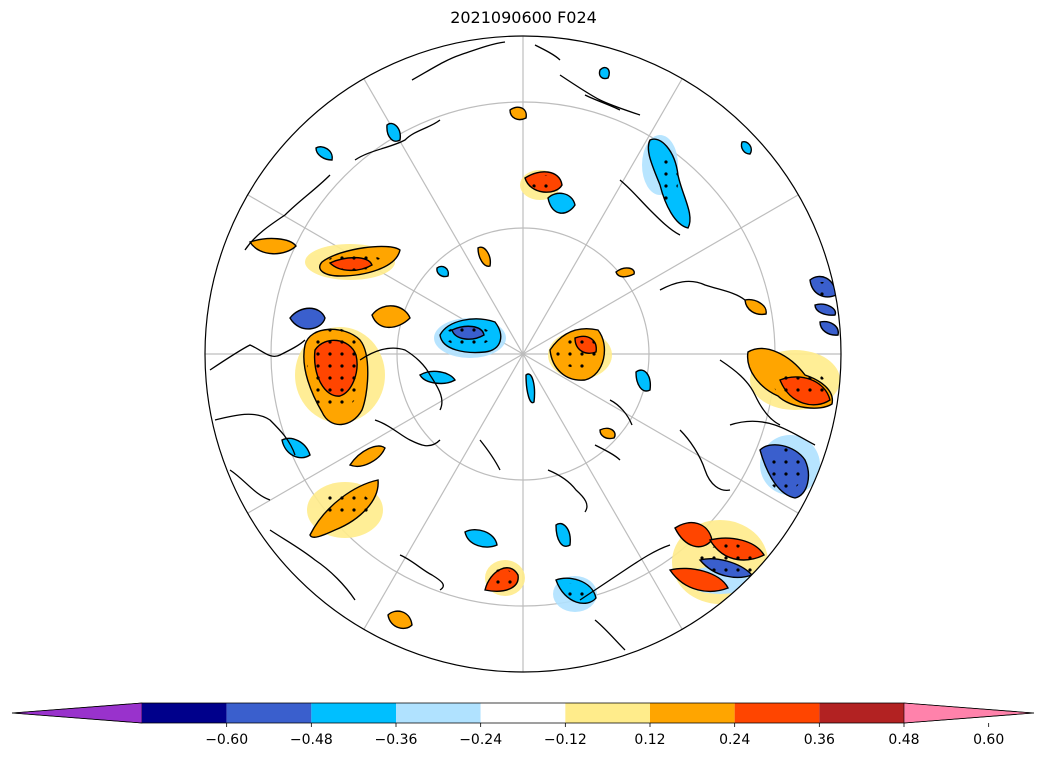  Describe the element at coordinates (903, 740) in the screenshot. I see `colorbar-tick-label: 0.48` at that location.